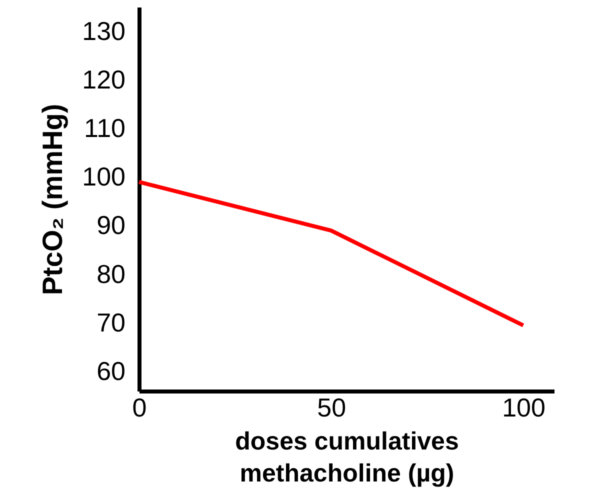 Image resolution: width=591 pixels, height=504 pixels. Describe the element at coordinates (105, 128) in the screenshot. I see `y-tick-label: 110` at that location.